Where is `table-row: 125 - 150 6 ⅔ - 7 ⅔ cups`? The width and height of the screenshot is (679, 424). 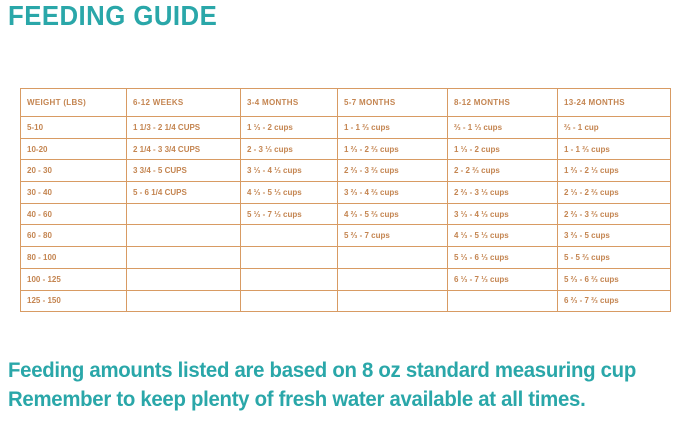 table-row: 125 - 150 6 ⅔ - 7 ⅔ cups is located at coordinates (345, 301).